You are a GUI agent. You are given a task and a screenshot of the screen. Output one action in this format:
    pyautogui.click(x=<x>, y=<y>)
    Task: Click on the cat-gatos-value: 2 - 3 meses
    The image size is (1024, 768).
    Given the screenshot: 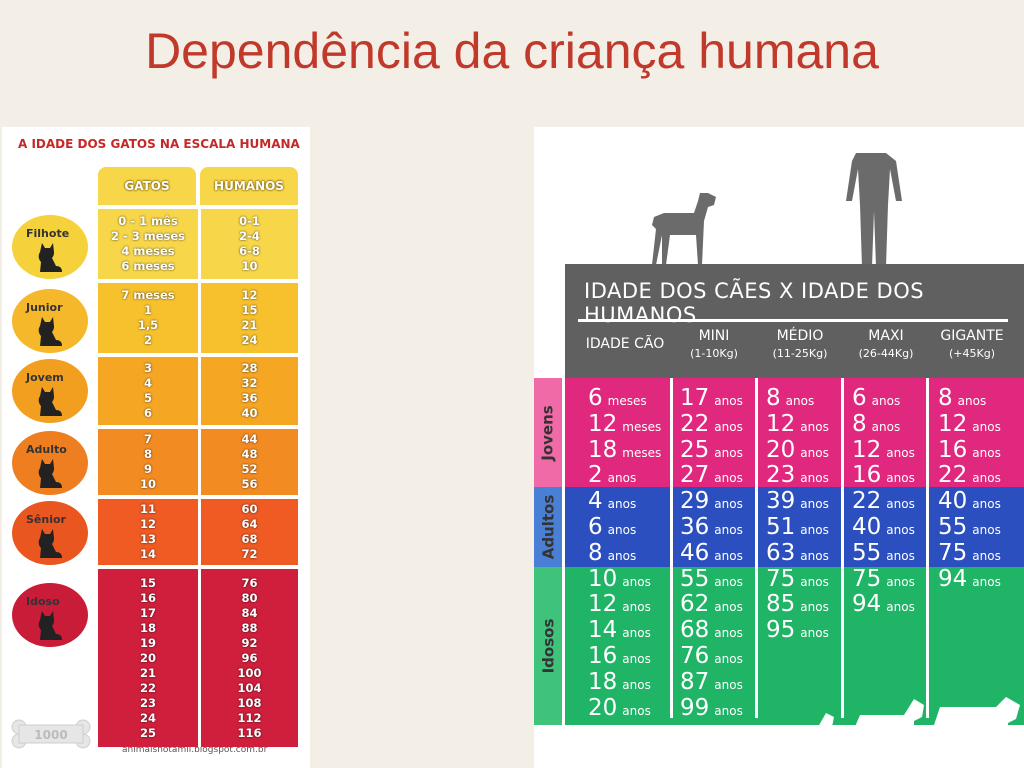 What is the action you would take?
    pyautogui.click(x=148, y=236)
    